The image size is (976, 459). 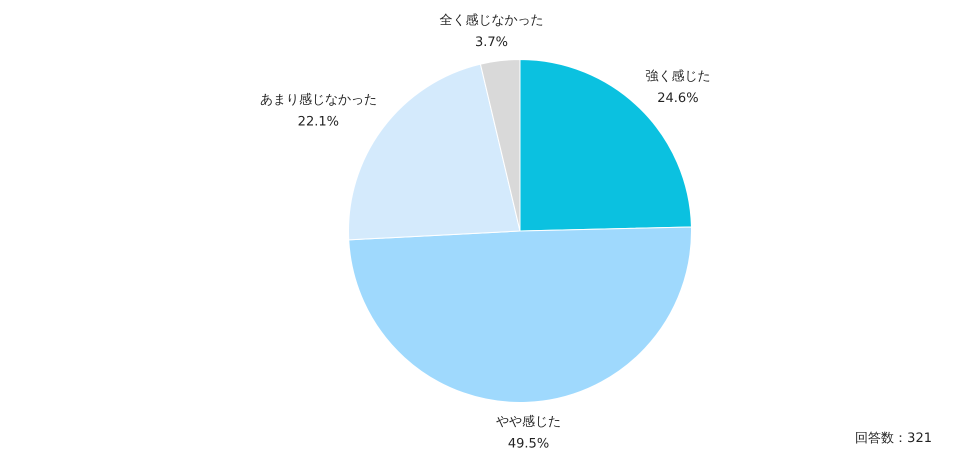 I want to click on slice-label: 強く感じた, so click(x=677, y=76).